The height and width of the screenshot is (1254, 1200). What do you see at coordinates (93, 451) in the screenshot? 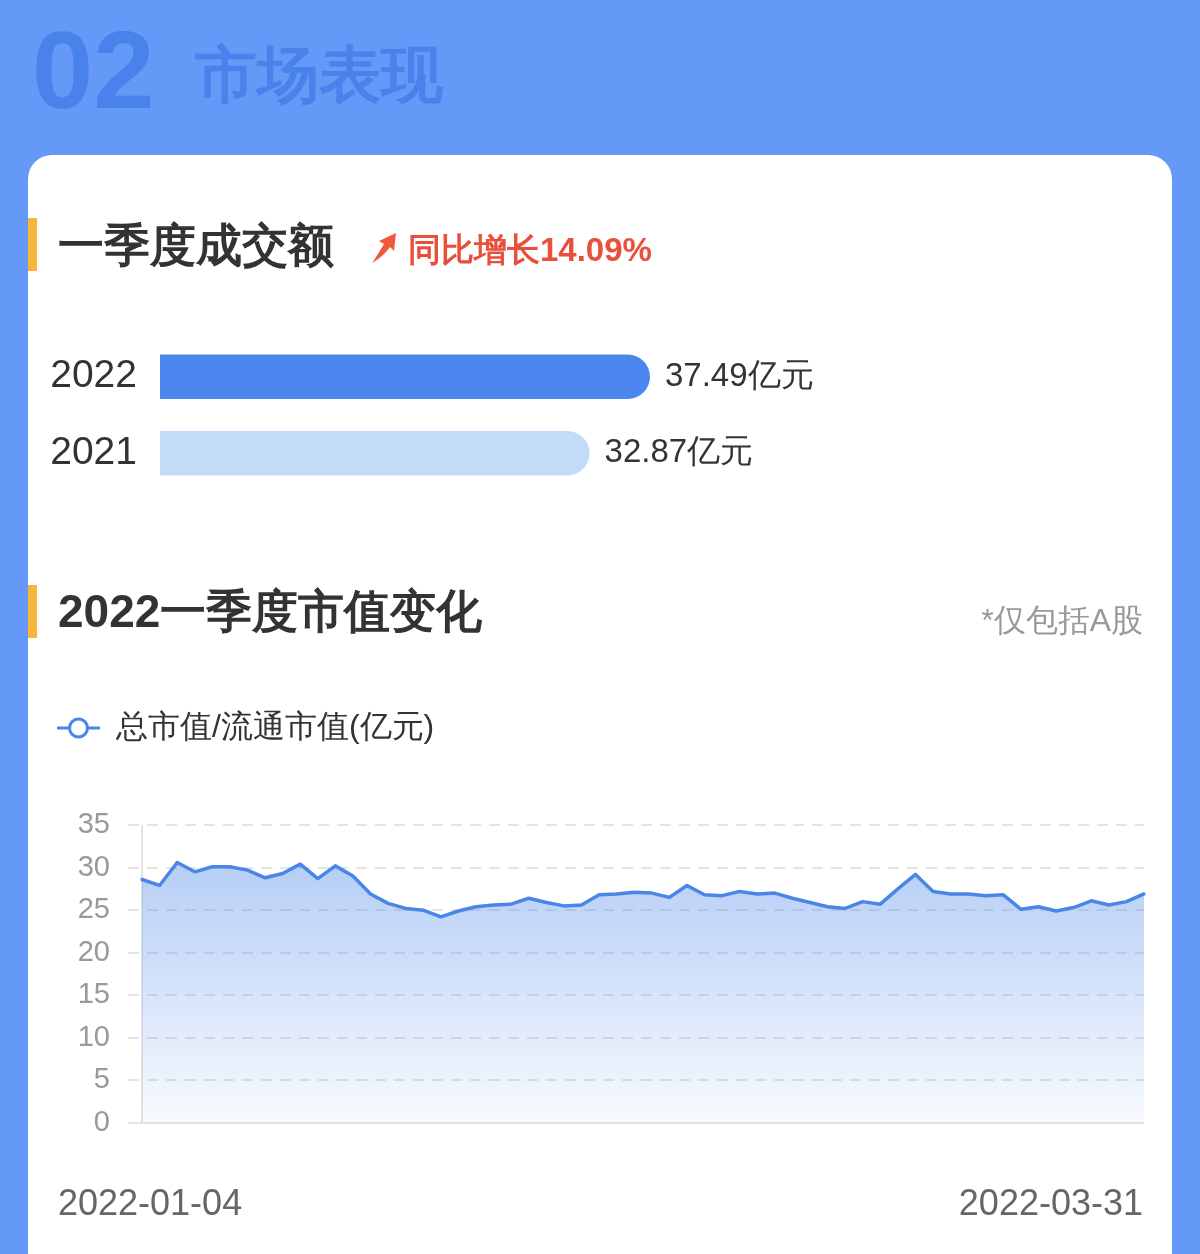
I see `y-tick-label: 2021` at bounding box center [93, 451].